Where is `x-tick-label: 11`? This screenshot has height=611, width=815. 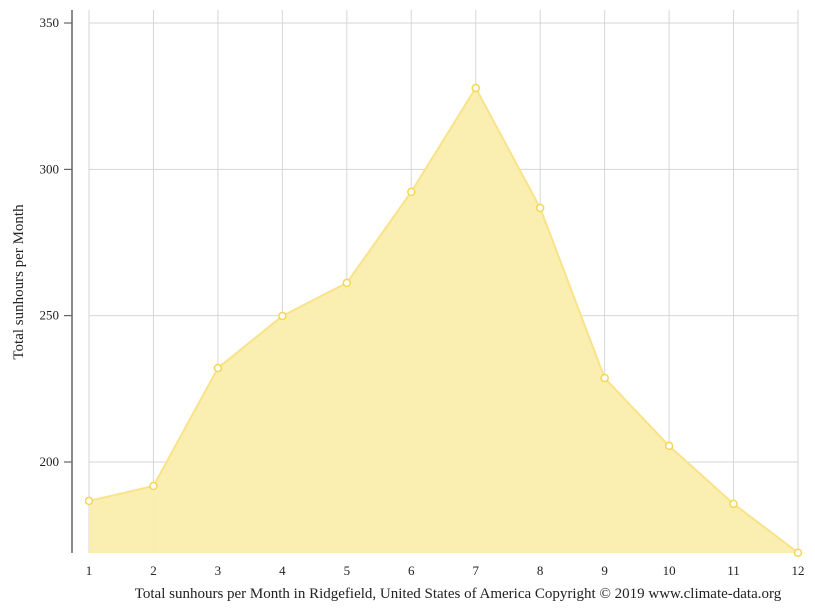
x-tick-label: 11 is located at coordinates (733, 570).